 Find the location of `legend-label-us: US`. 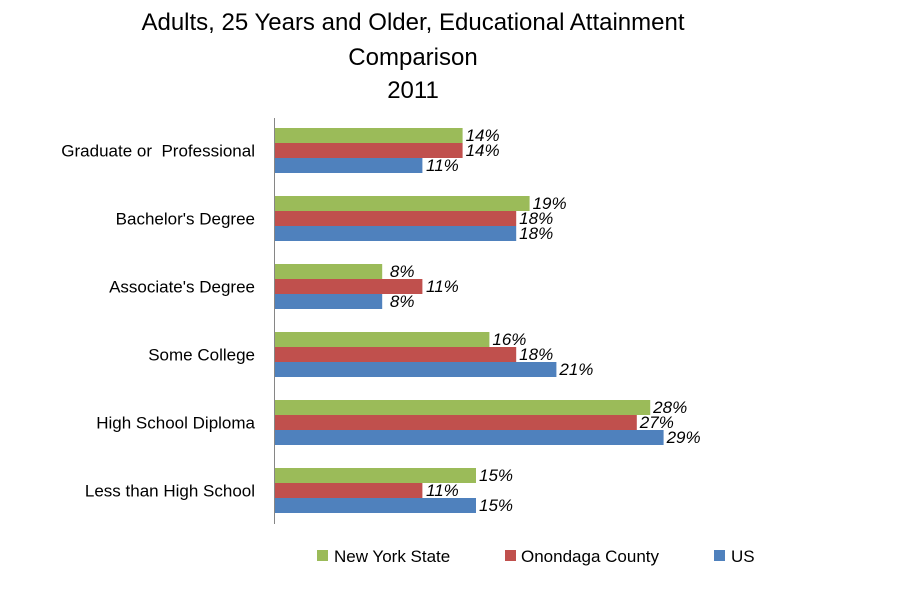

legend-label-us: US is located at coordinates (743, 556).